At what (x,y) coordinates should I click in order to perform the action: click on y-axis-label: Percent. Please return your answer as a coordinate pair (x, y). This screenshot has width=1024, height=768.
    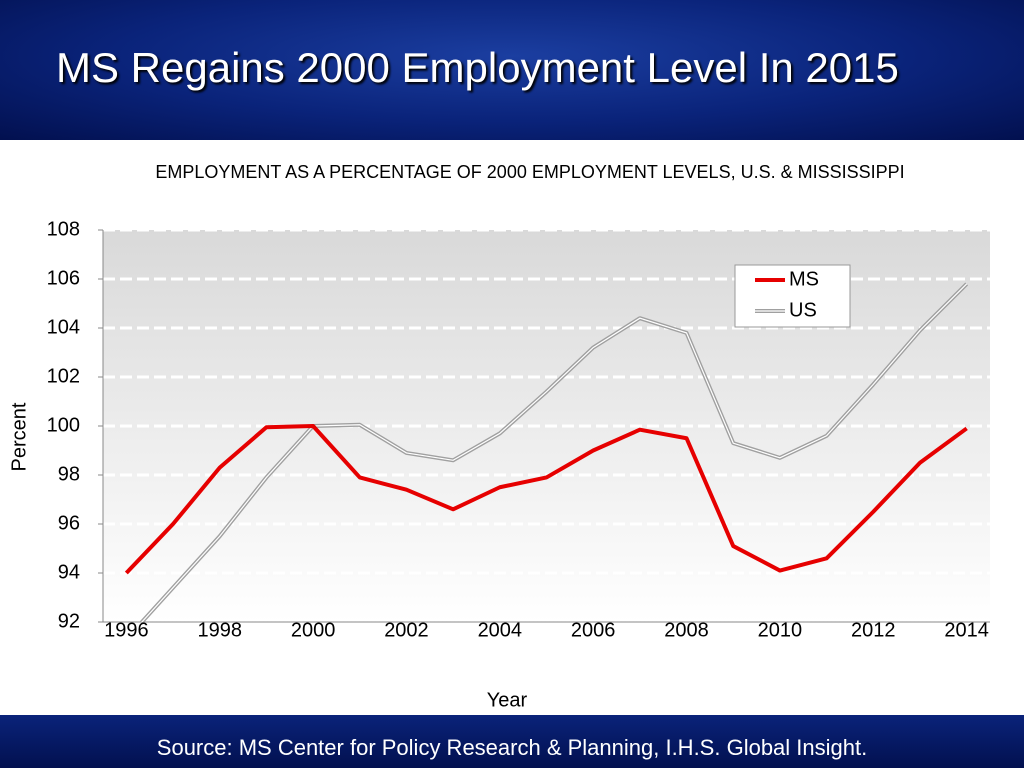
    Looking at the image, I should click on (19, 436).